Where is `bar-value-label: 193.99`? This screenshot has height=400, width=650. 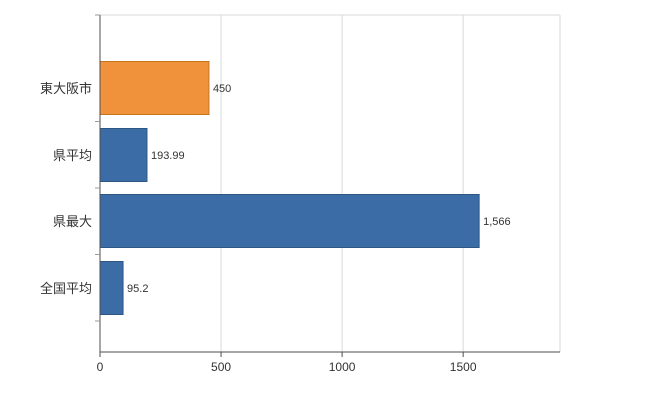
bar-value-label: 193.99 is located at coordinates (168, 156).